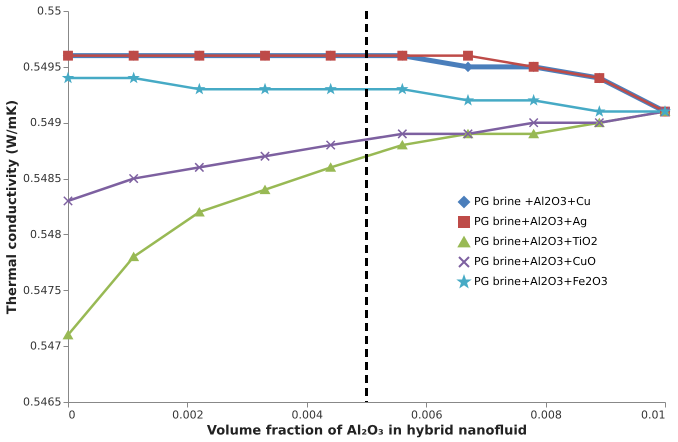  What do you see at coordinates (308, 415) in the screenshot?
I see `x-tick-label: 0.004` at bounding box center [308, 415].